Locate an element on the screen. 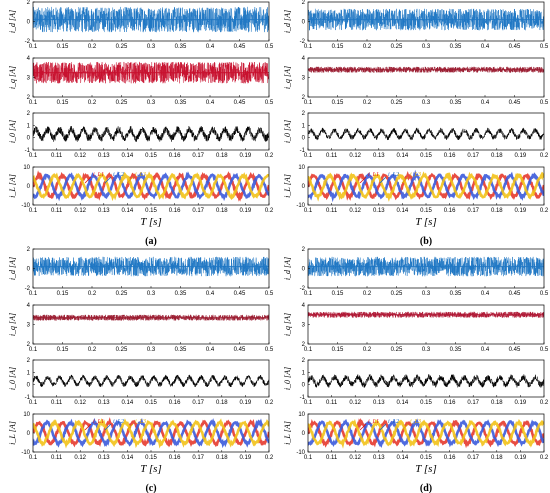 The height and width of the screenshot is (493, 550). x-tick-label: 0.18 is located at coordinates (497, 156).